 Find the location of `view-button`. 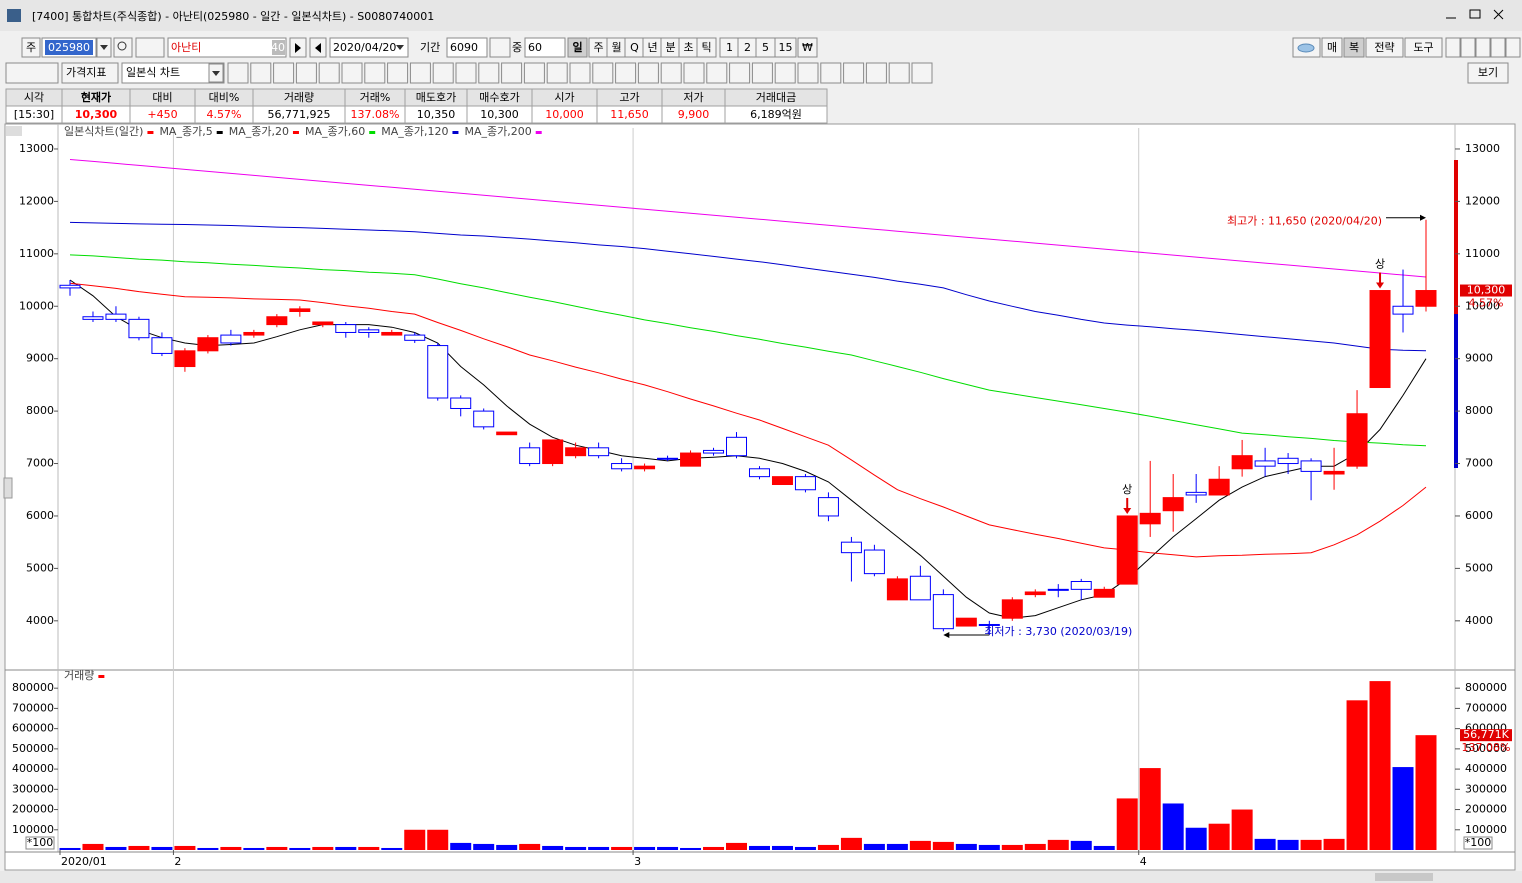

view-button is located at coordinates (1488, 73).